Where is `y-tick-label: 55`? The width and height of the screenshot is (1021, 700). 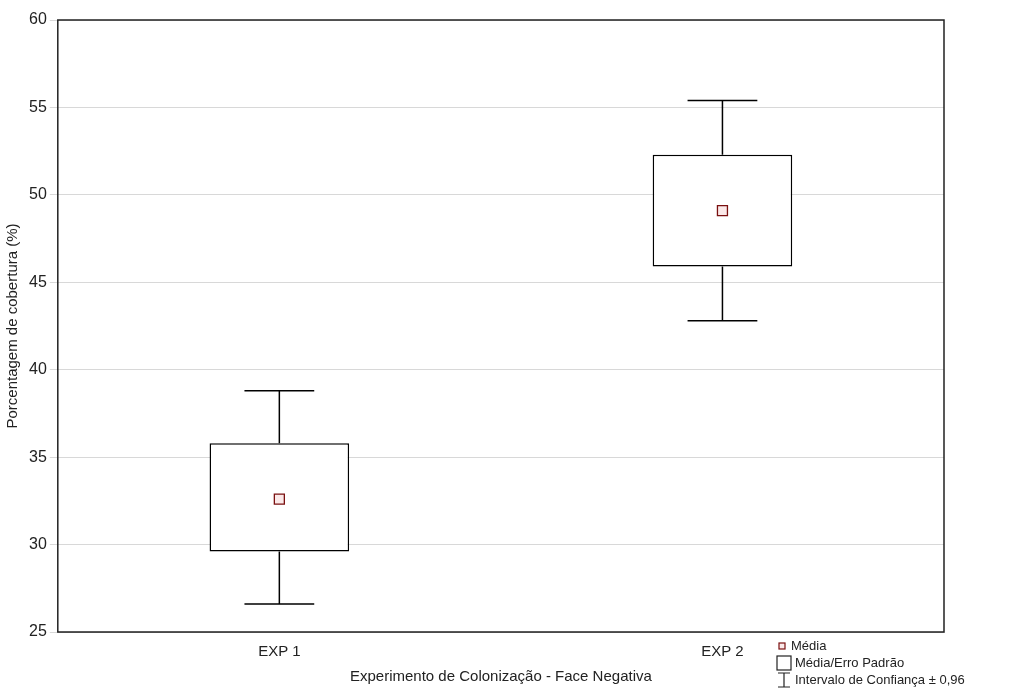
y-tick-label: 55 is located at coordinates (38, 106).